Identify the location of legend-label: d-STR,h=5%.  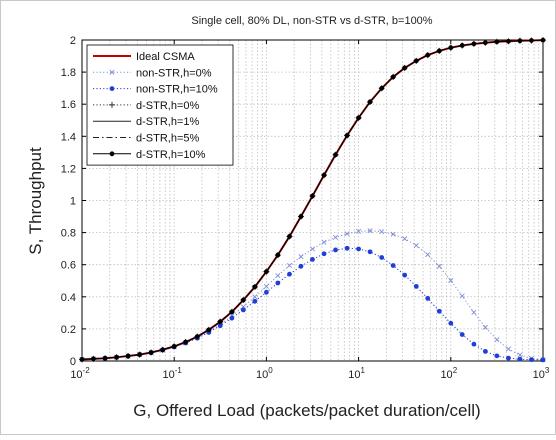
(167, 139).